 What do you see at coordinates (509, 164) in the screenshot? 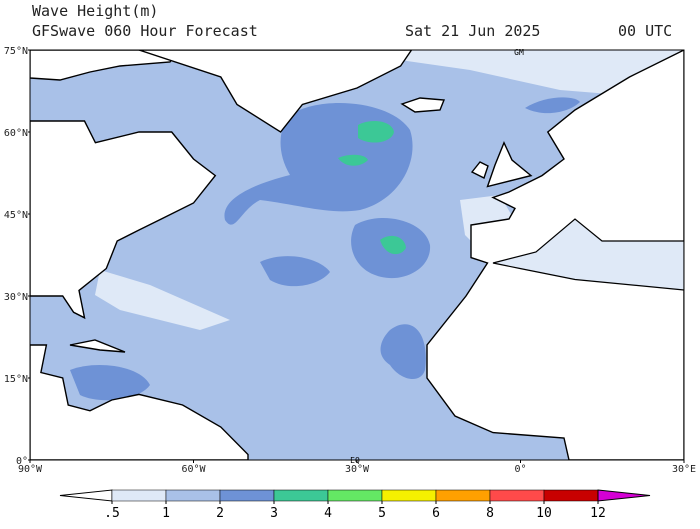
I see `great-britain` at bounding box center [509, 164].